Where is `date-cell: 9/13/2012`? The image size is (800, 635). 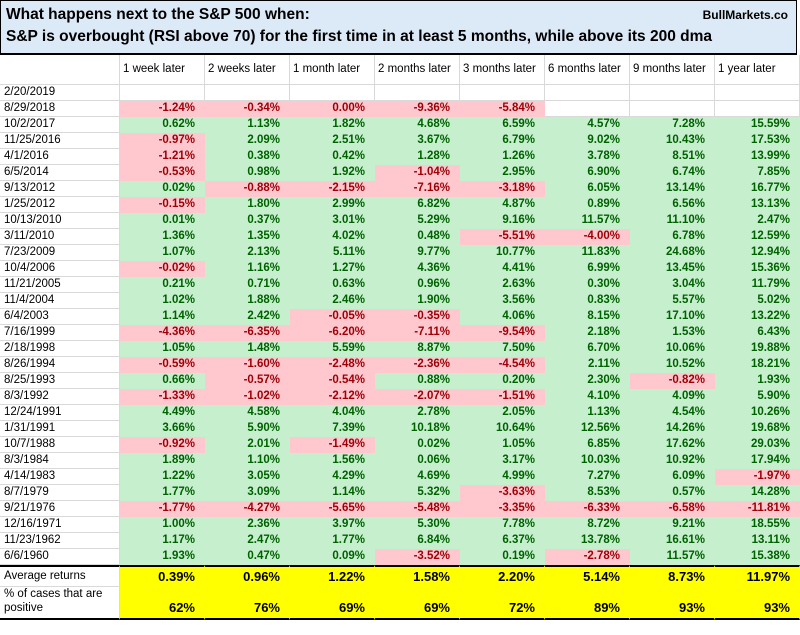
date-cell: 9/13/2012 is located at coordinates (60, 189).